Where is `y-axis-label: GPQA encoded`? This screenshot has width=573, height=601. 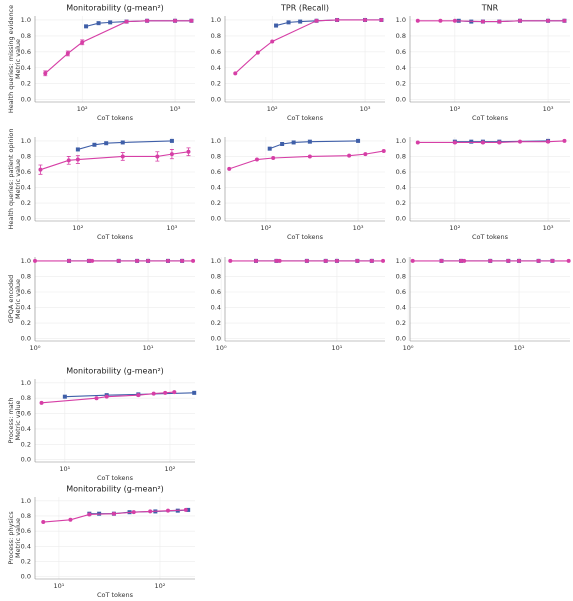
y-axis-label: GPQA encoded is located at coordinates (11, 299).